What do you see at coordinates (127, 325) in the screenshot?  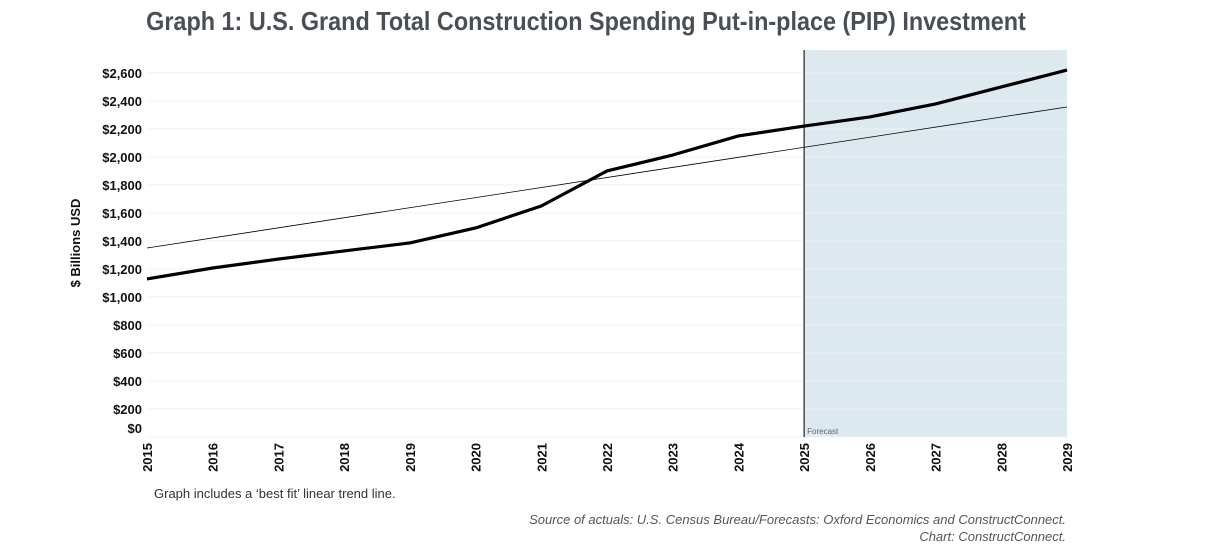 I see `y-tick-label: $800` at bounding box center [127, 325].